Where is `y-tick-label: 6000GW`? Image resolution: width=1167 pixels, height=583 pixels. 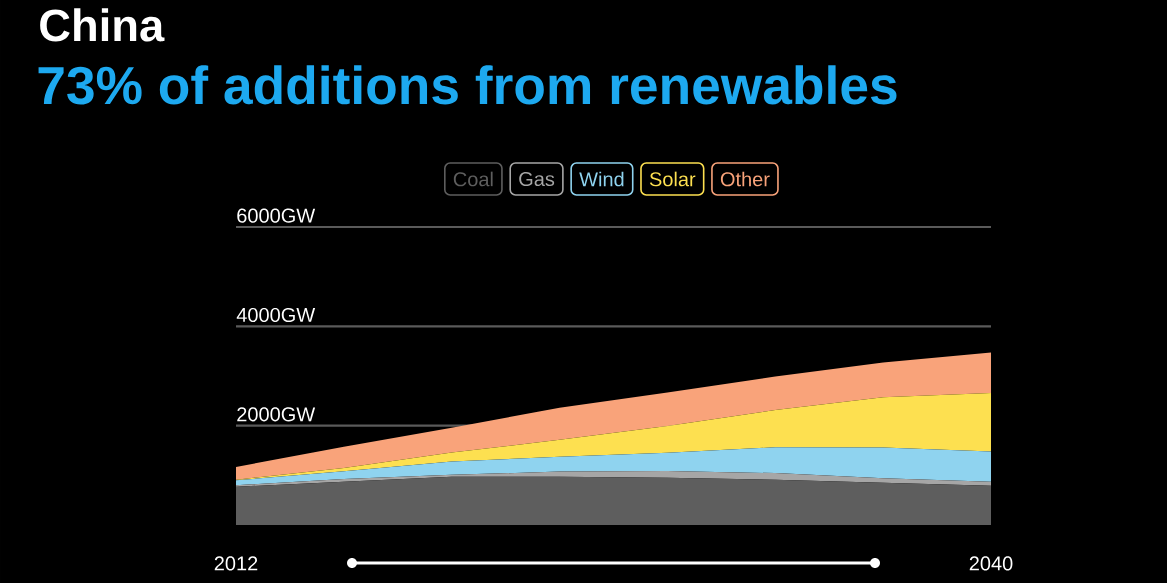
y-tick-label: 6000GW is located at coordinates (276, 215).